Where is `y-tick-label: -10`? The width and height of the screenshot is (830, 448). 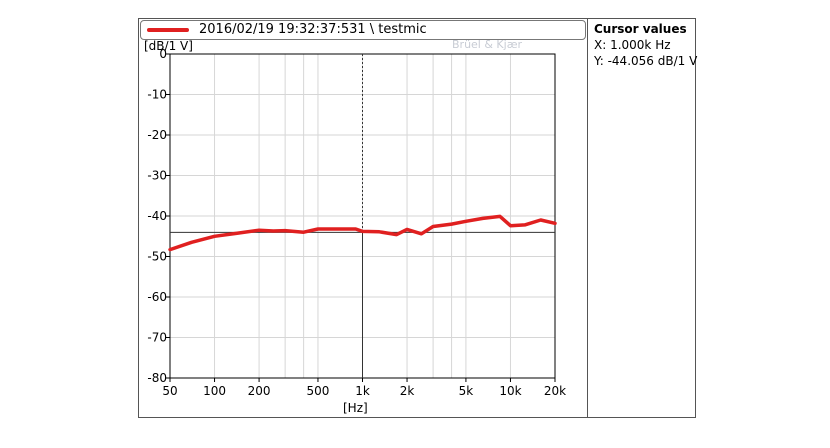
y-tick-label: -10 is located at coordinates (157, 95).